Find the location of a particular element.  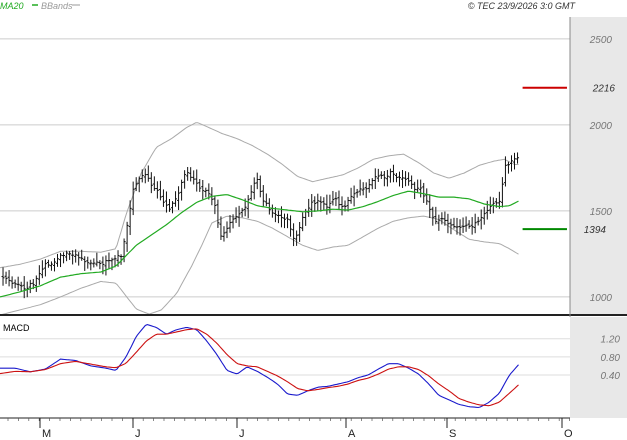

macd-tick-label: 1.20 is located at coordinates (611, 340).